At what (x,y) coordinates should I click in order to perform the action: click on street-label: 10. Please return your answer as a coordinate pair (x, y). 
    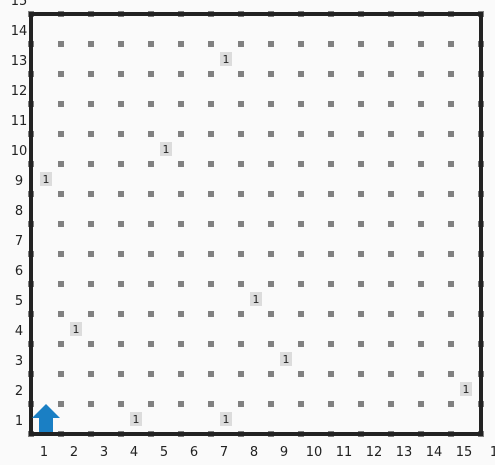
    Looking at the image, I should click on (19, 151).